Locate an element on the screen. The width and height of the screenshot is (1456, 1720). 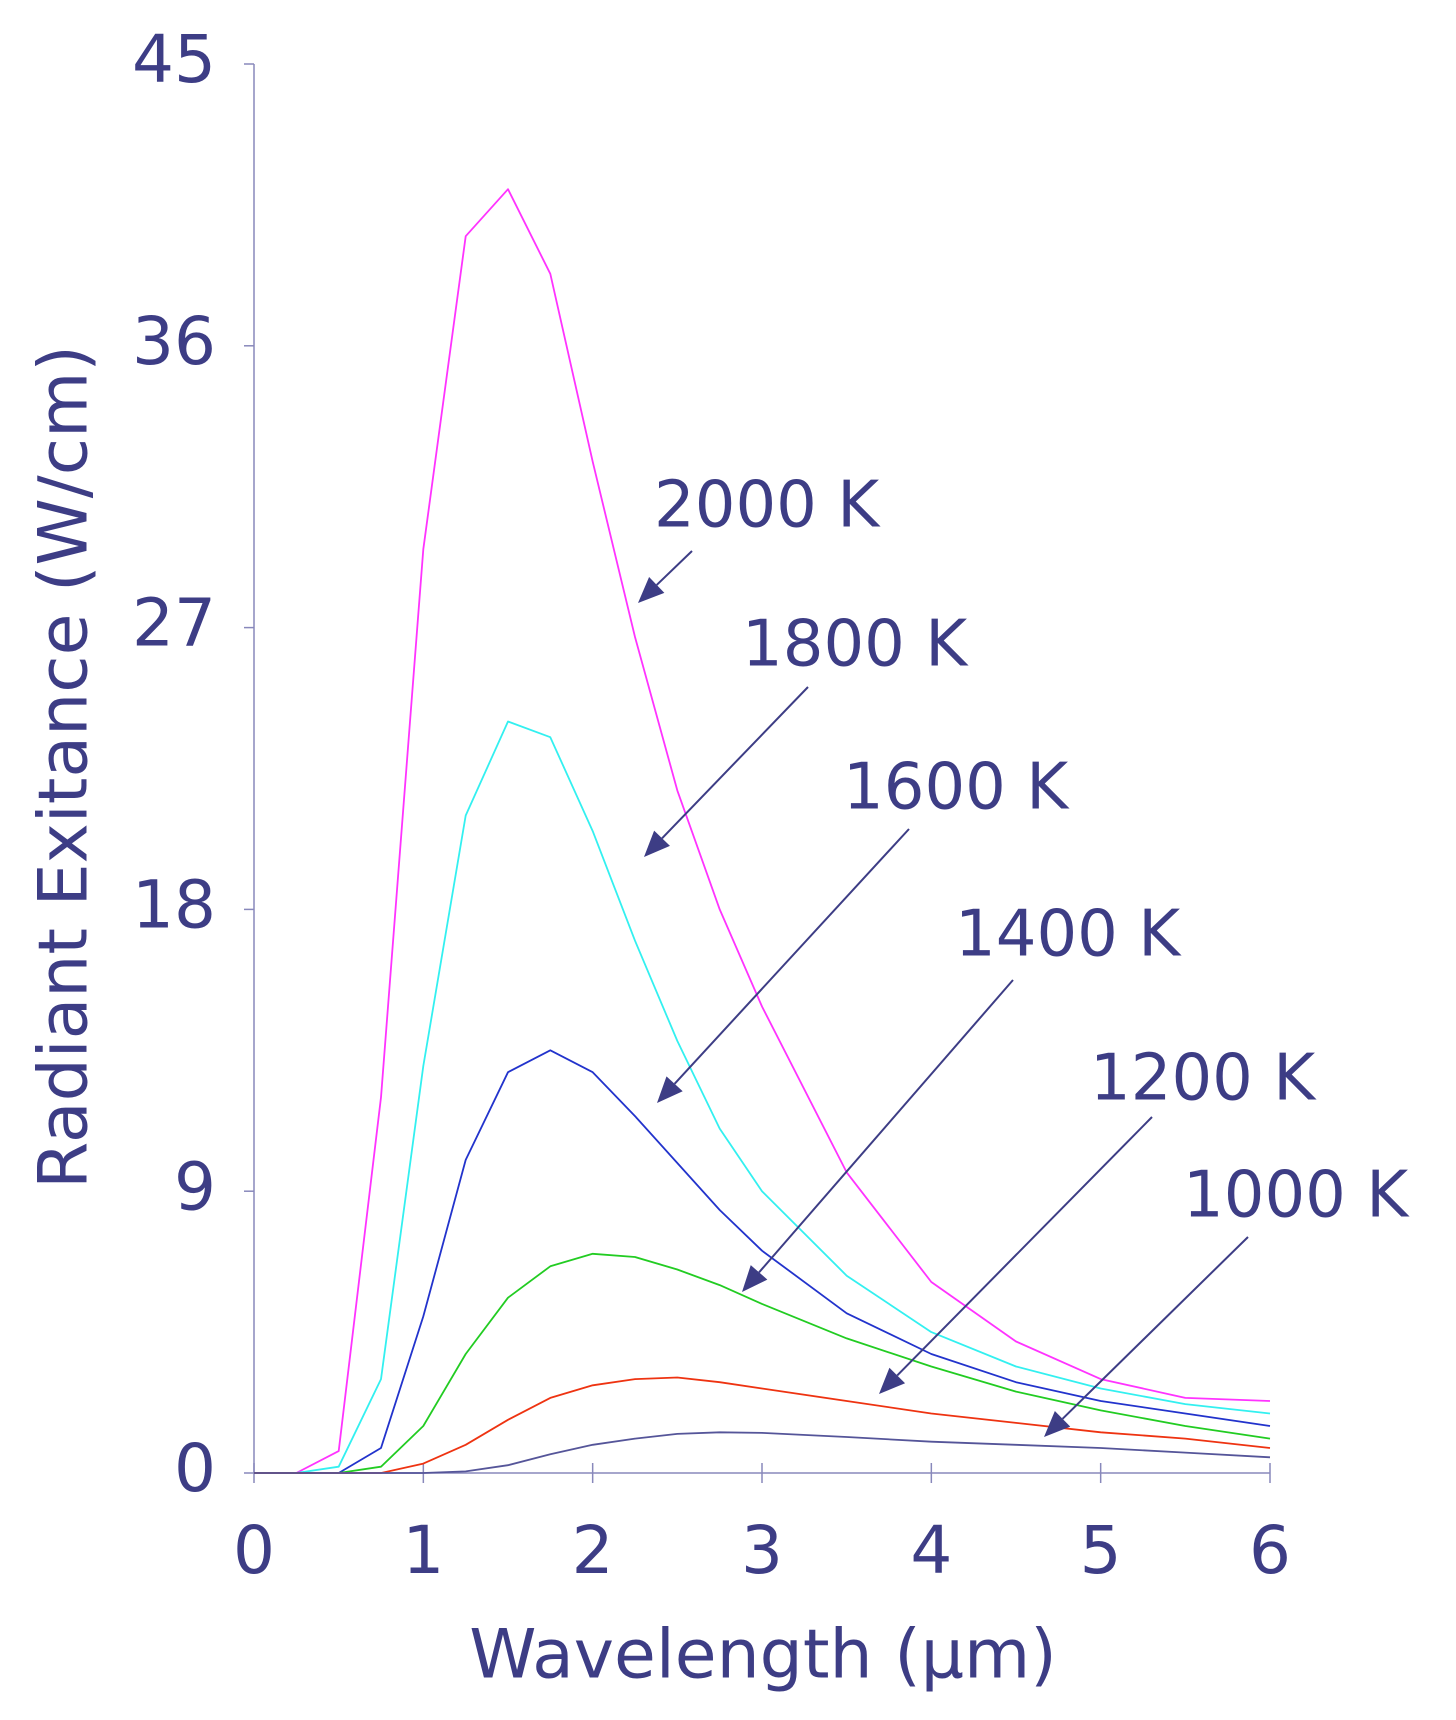
x-tick-label: 2 is located at coordinates (593, 1550).